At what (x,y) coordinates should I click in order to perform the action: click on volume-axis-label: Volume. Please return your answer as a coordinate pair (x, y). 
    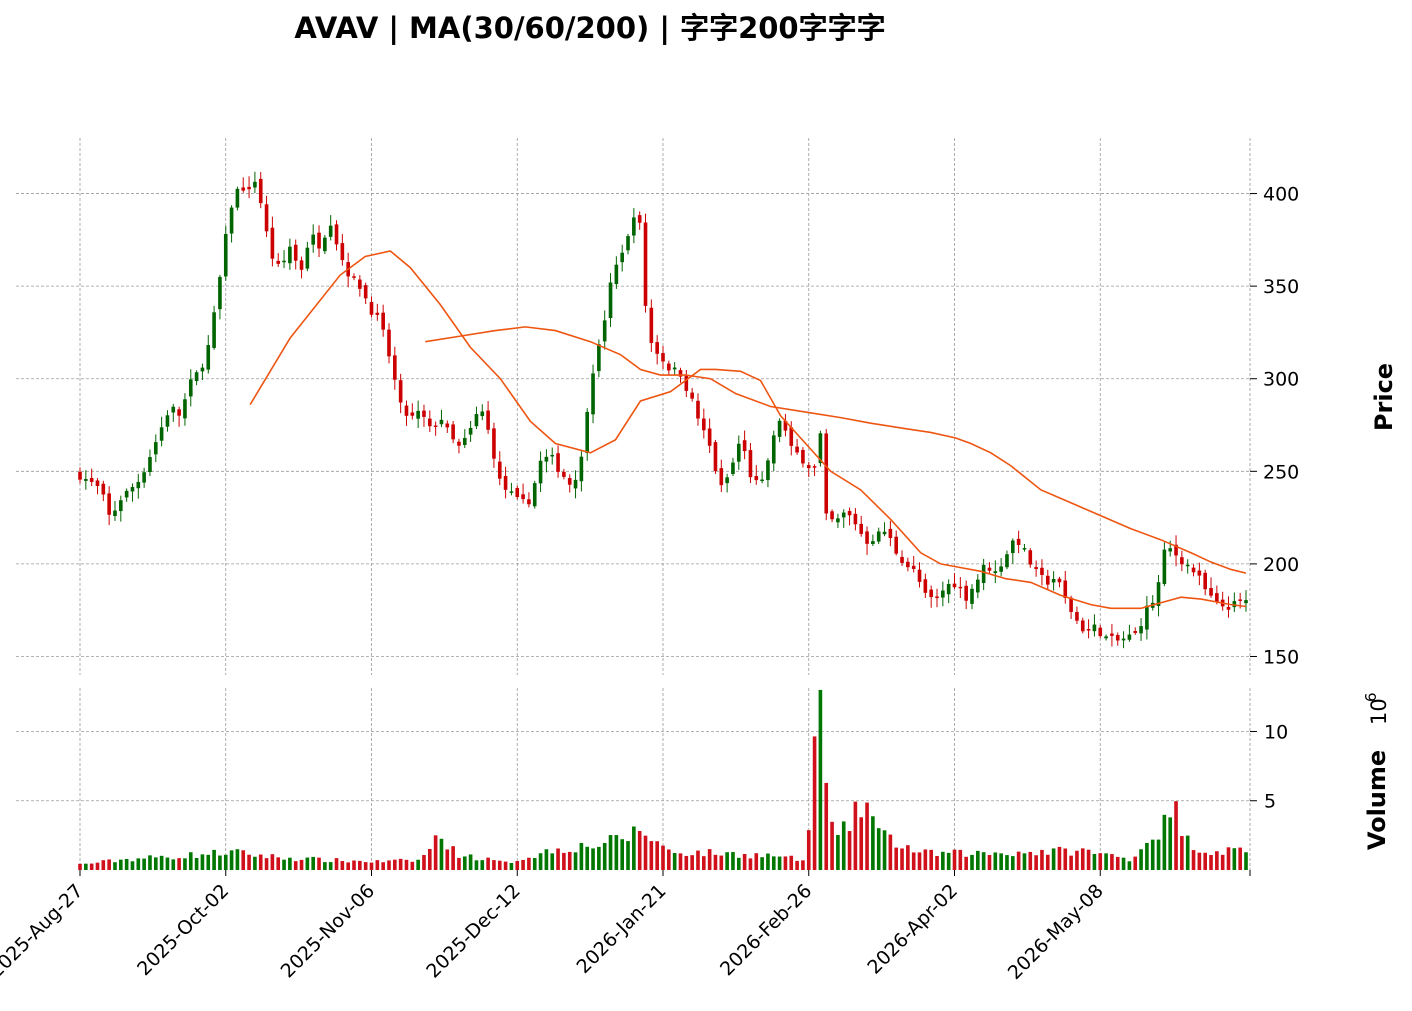
    Looking at the image, I should click on (1377, 800).